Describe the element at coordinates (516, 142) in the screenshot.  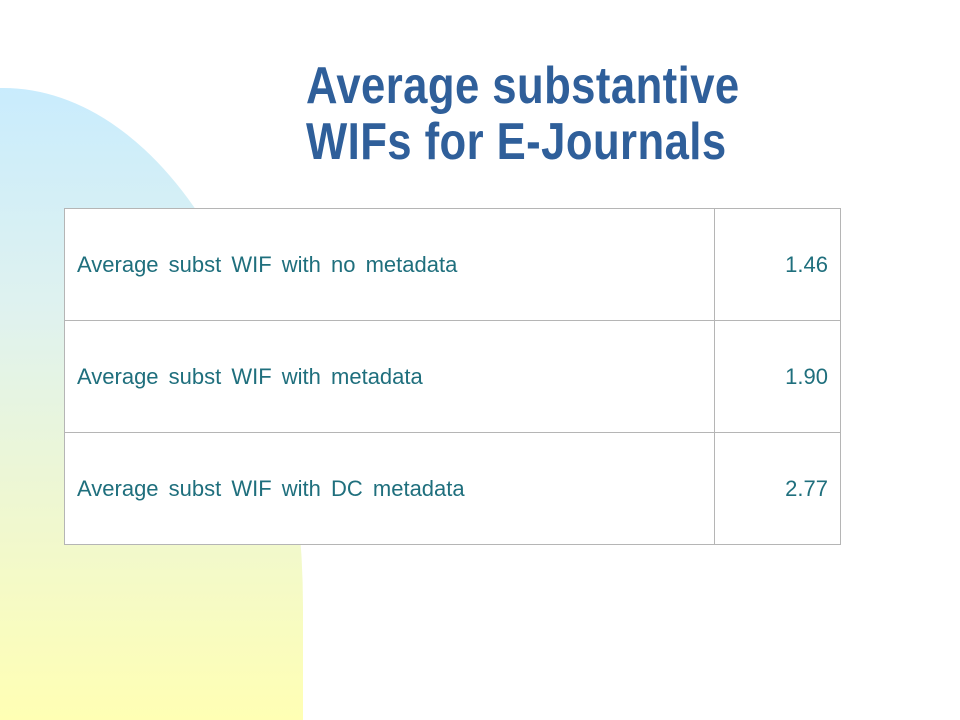
I see `slide-title-line-2: WIFs for E-Journals` at that location.